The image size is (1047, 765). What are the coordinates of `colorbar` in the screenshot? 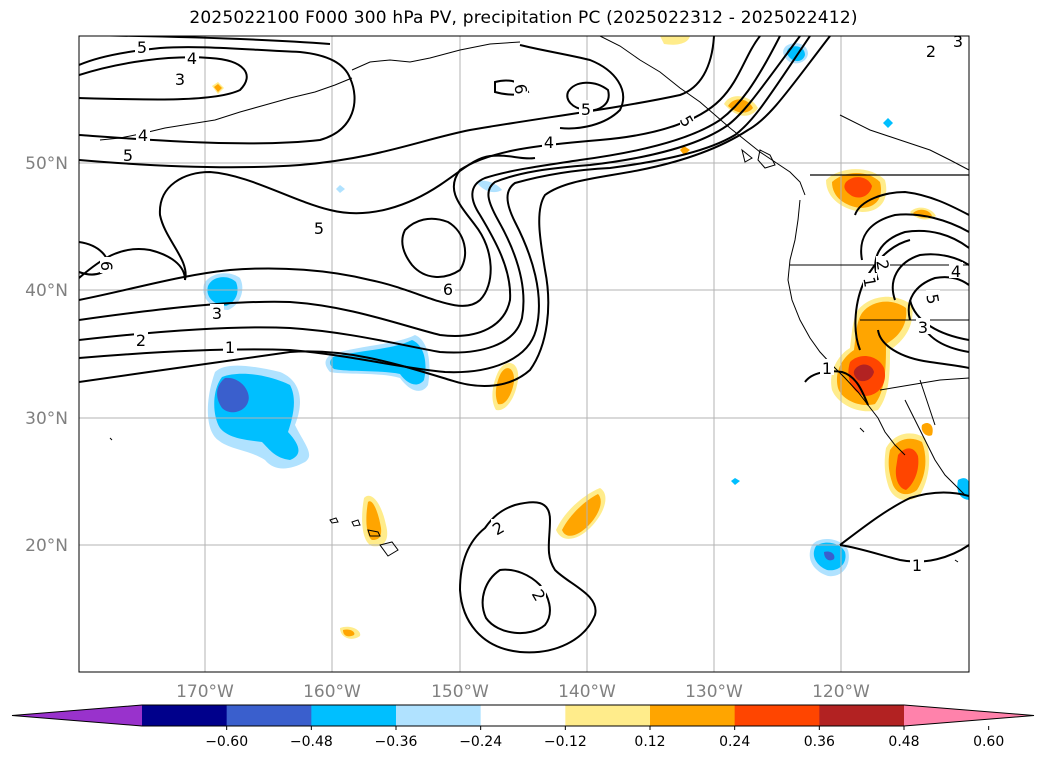 It's located at (523, 715).